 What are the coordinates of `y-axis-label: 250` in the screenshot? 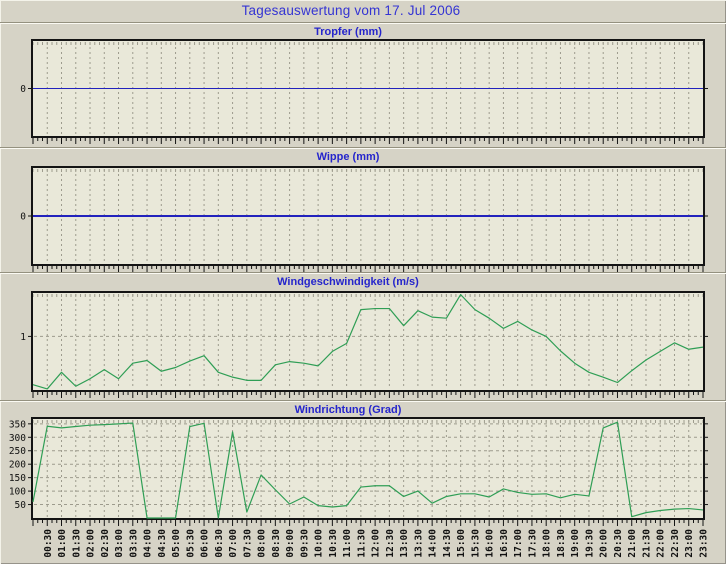 It's located at (17, 451).